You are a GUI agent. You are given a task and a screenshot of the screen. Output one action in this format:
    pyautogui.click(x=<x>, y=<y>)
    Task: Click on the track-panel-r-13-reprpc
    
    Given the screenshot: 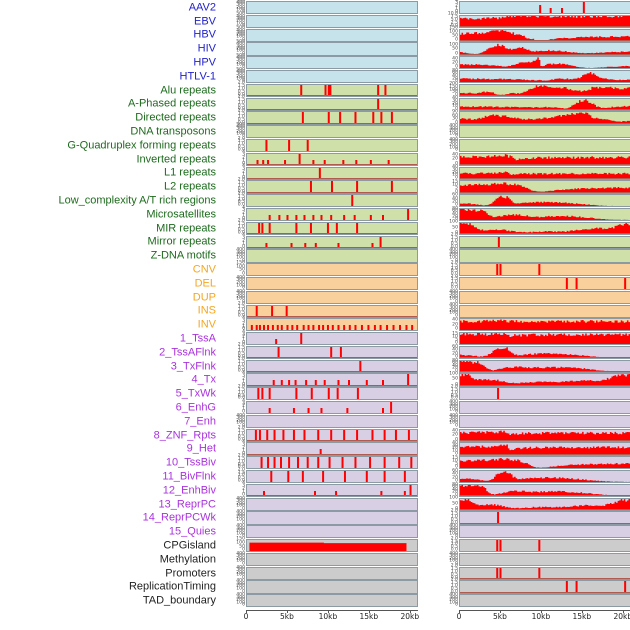 What is the action you would take?
    pyautogui.click(x=544, y=504)
    